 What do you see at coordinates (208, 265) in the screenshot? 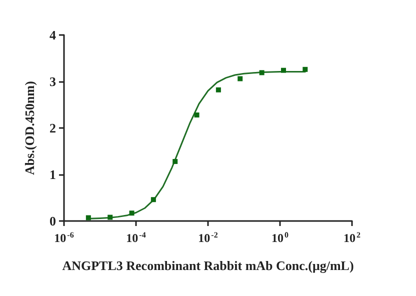
I see `x-axis-title: ANGPTL3 Recombinant Rabbit mAb Conc.(μg/mL)` at bounding box center [208, 265].